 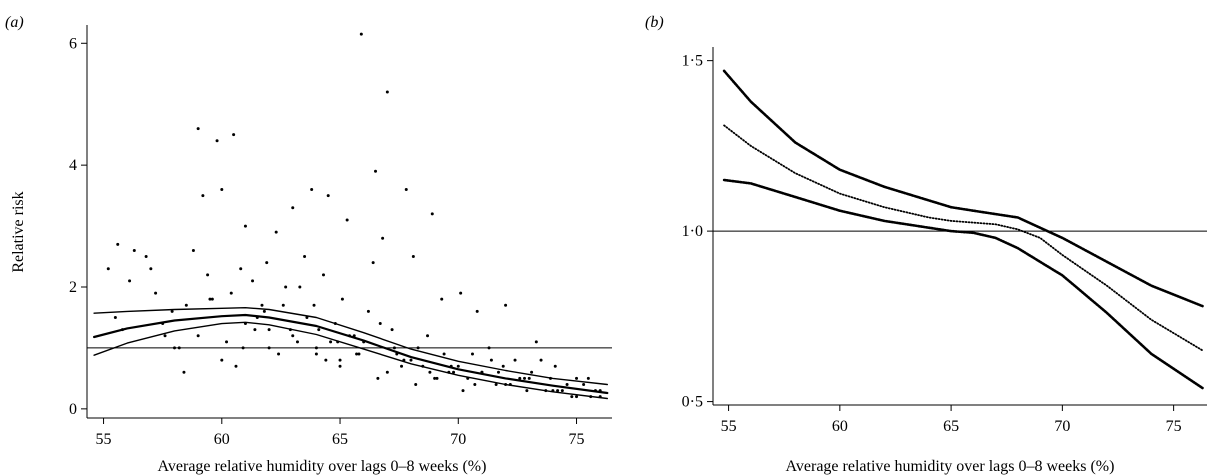 What do you see at coordinates (729, 426) in the screenshot?
I see `panel-b-x-tick-label: 55` at bounding box center [729, 426].